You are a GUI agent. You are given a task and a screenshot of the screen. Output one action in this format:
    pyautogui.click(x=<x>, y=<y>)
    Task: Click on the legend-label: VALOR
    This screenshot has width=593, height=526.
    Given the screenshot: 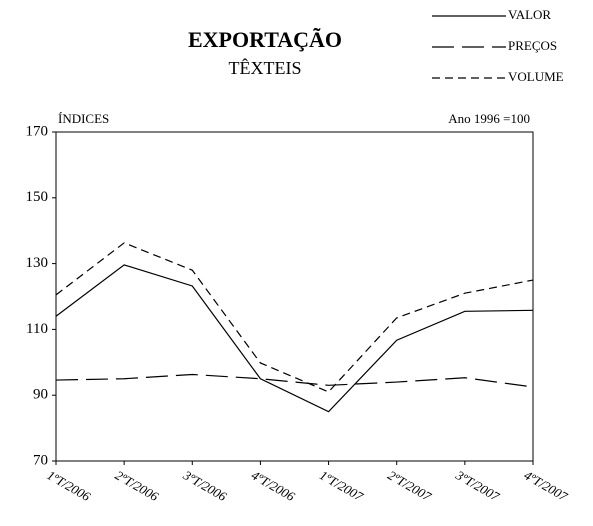 What is the action you would take?
    pyautogui.click(x=529, y=14)
    